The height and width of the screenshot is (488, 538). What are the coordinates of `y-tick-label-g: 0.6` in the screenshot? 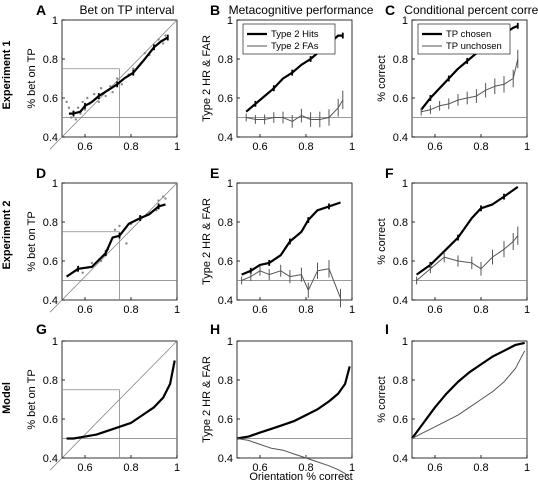 It's located at (50, 420).